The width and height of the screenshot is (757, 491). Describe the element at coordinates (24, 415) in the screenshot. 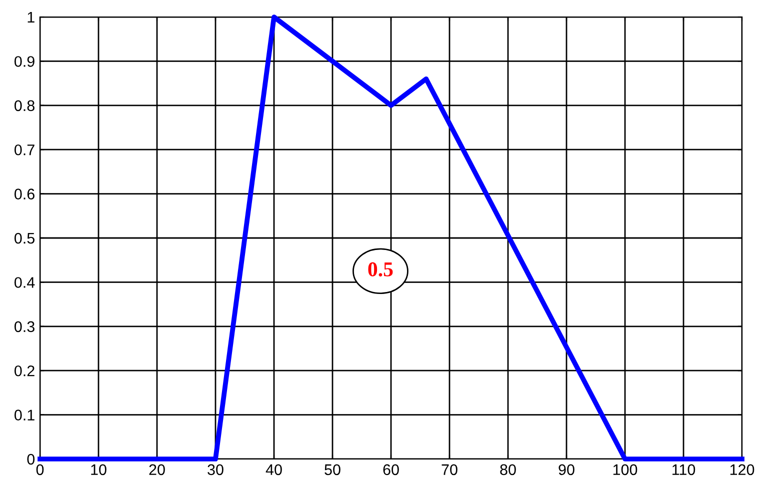

I see `y-tick-label: 0.1` at that location.